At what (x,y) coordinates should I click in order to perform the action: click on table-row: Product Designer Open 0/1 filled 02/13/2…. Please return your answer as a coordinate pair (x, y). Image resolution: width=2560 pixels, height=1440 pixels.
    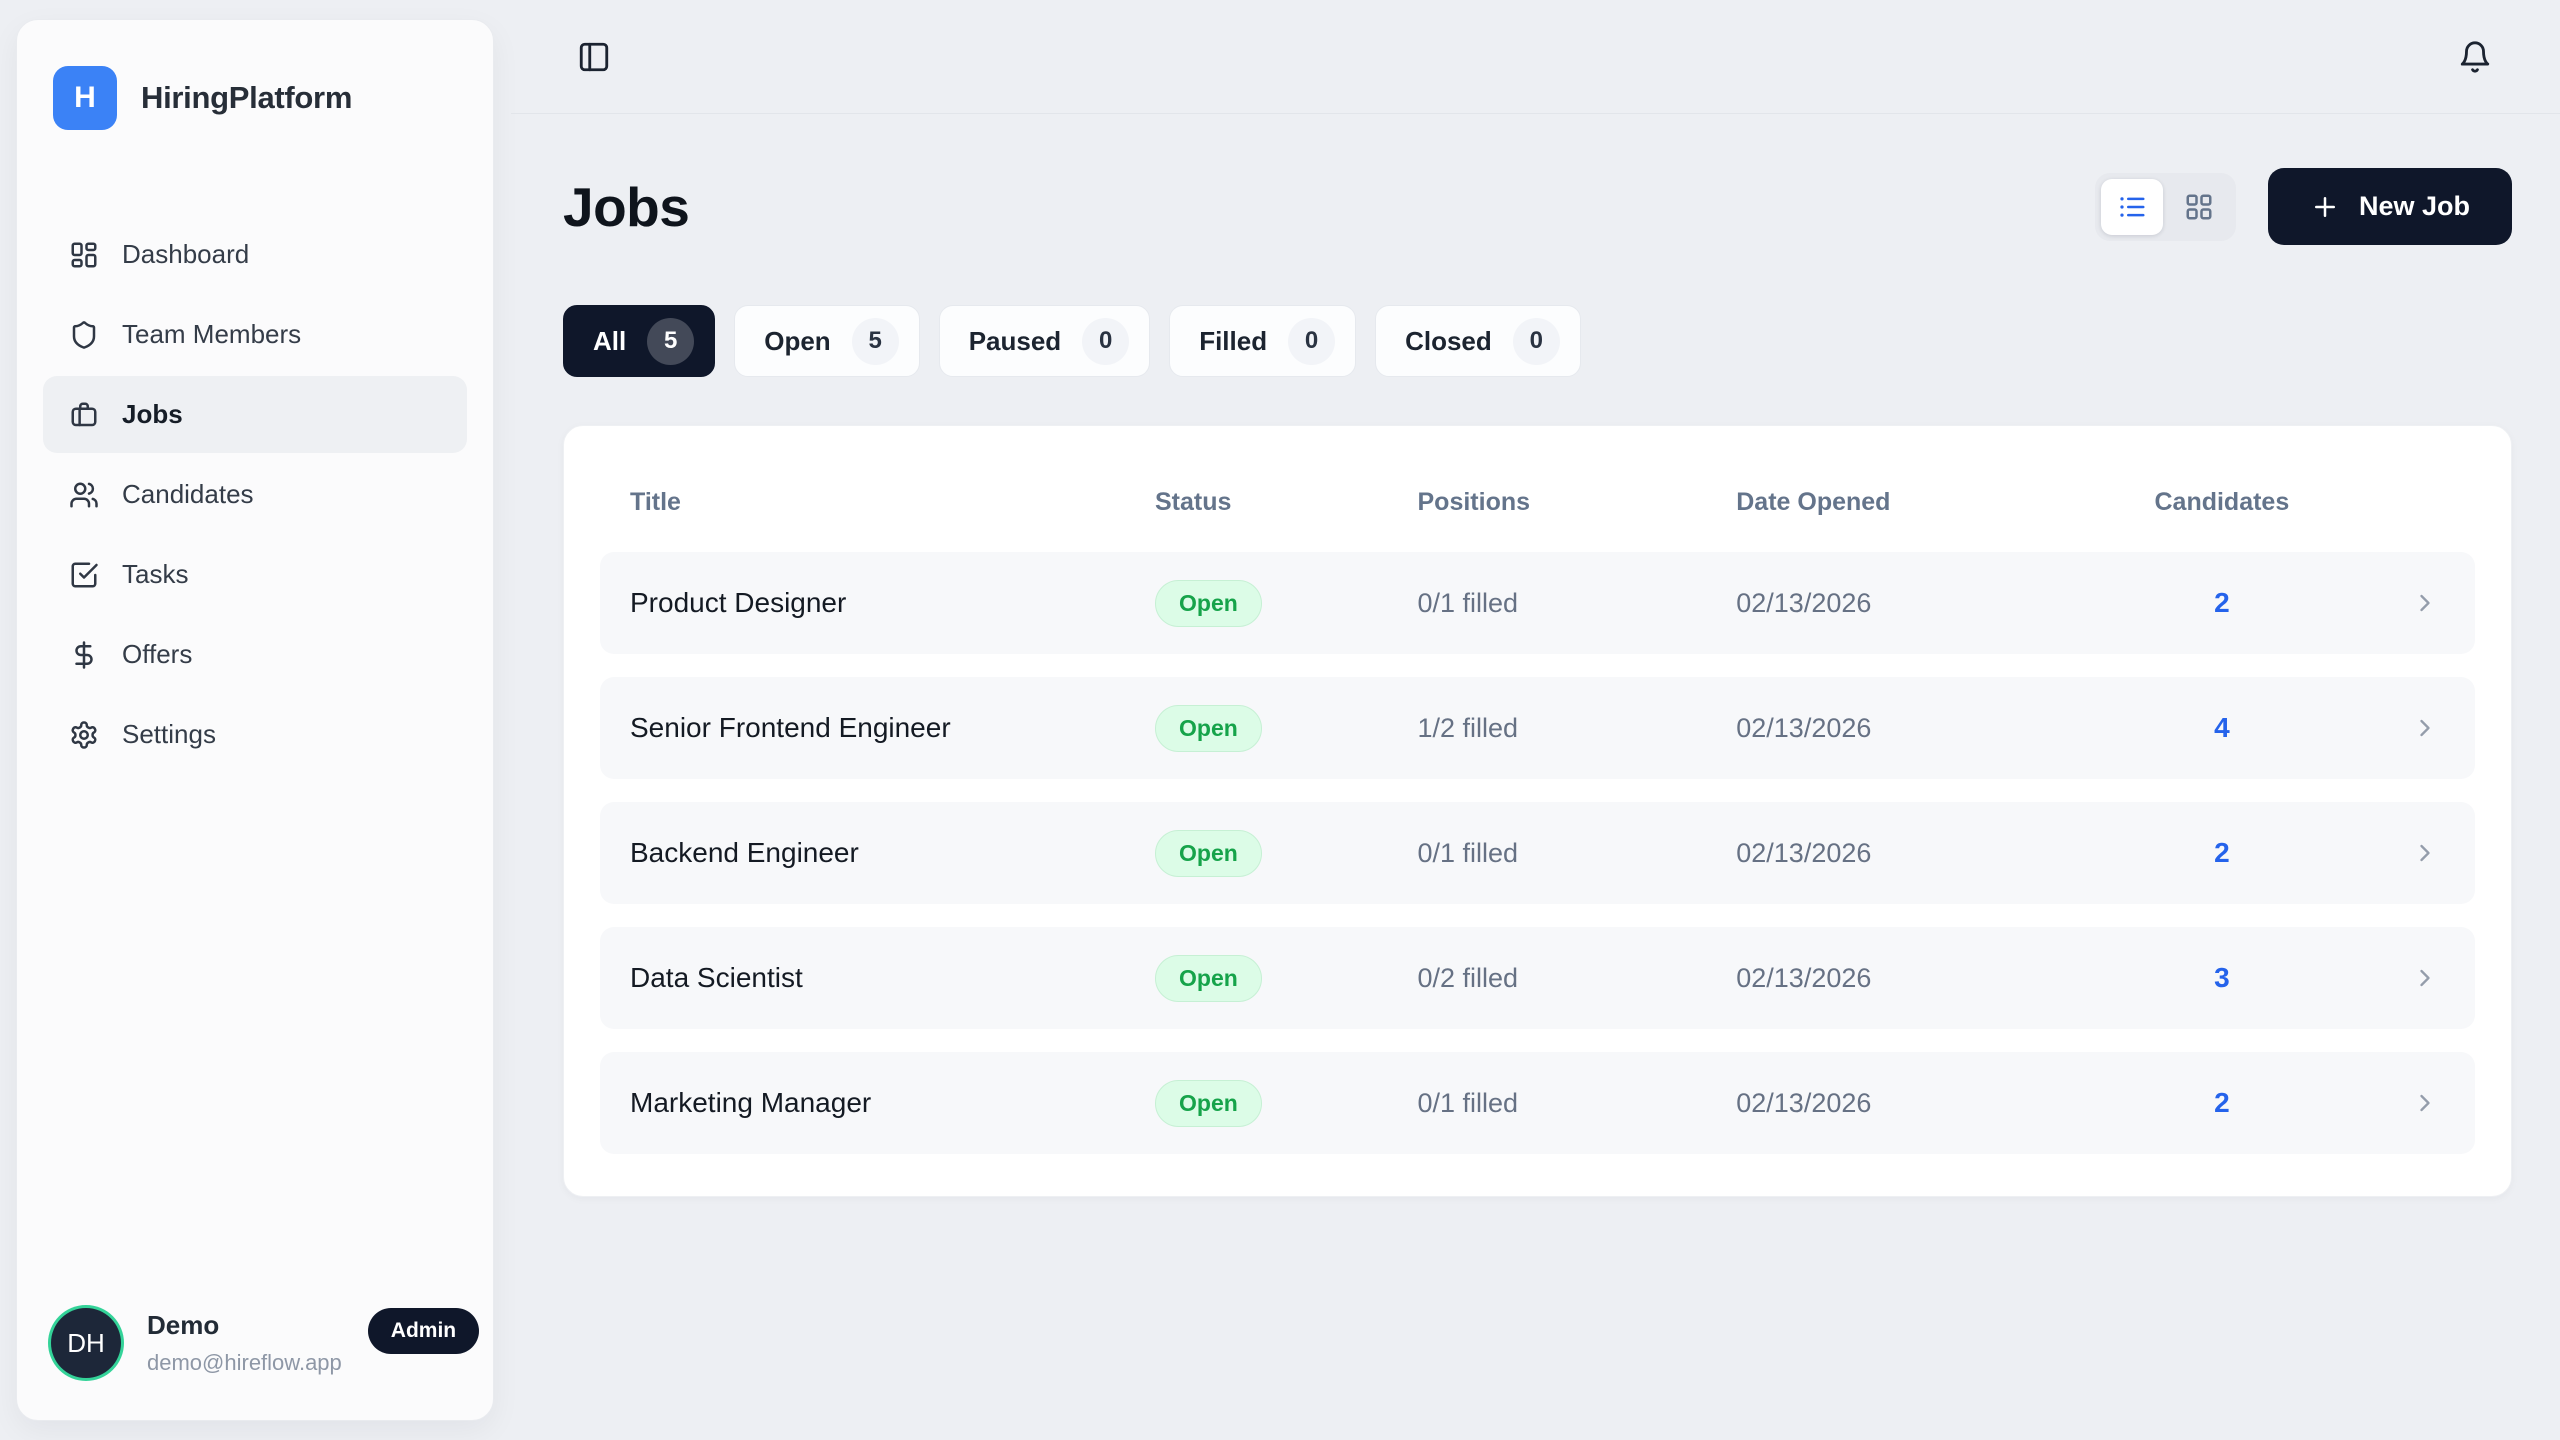
    Looking at the image, I should click on (1537, 603).